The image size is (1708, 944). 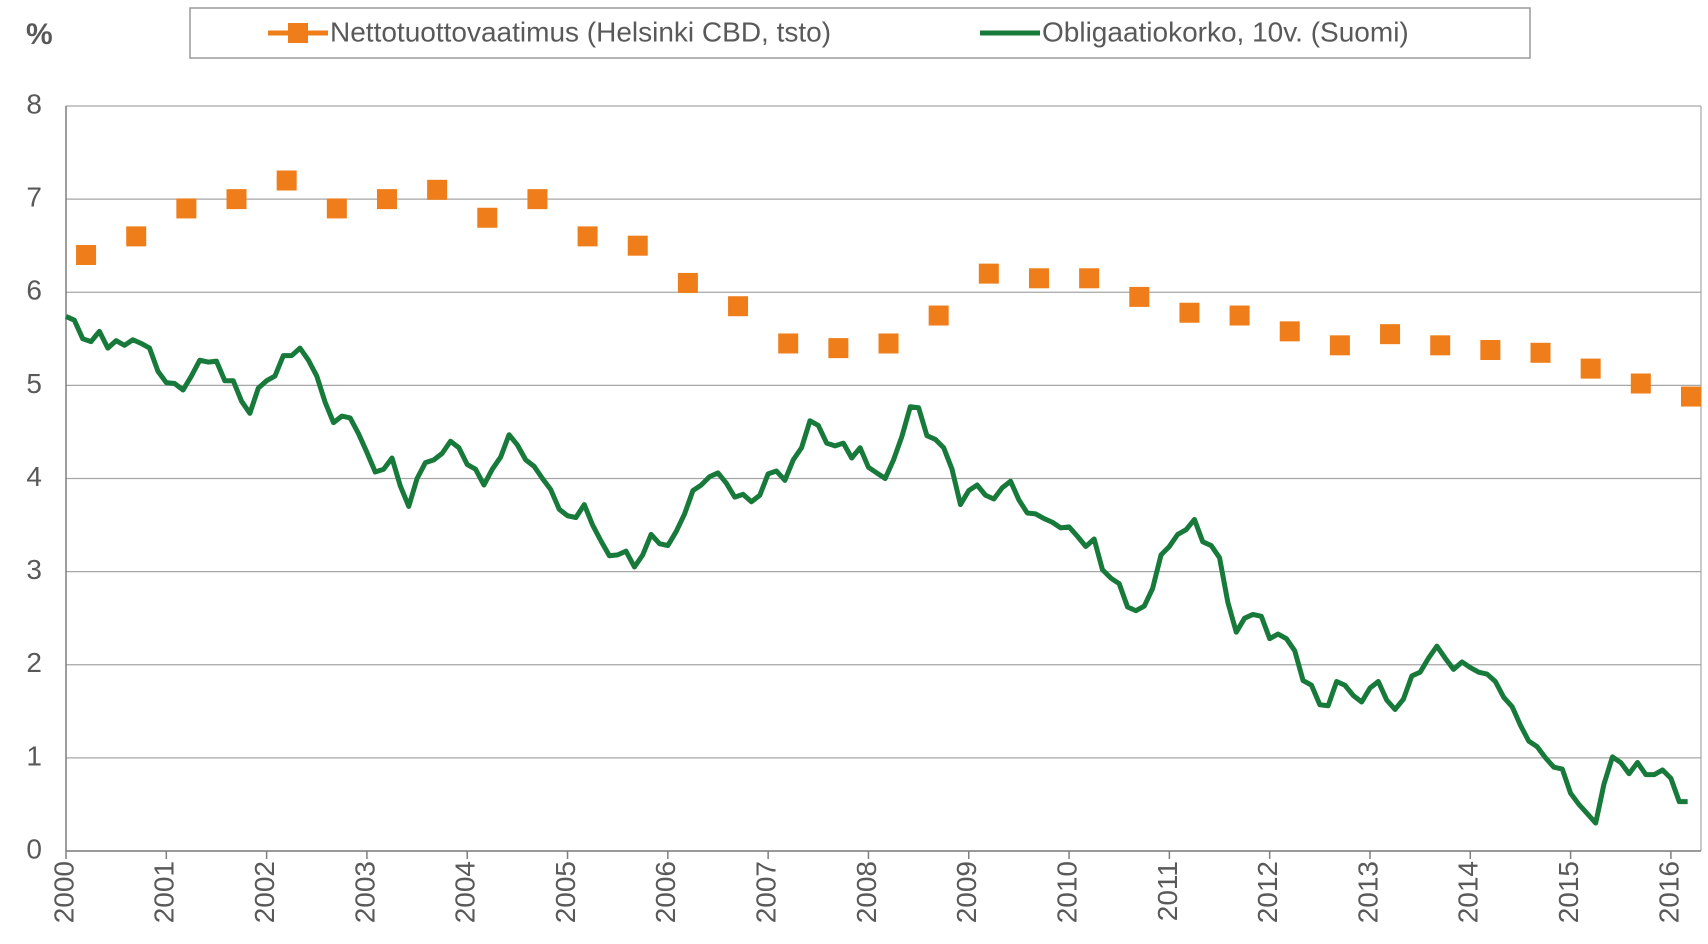 I want to click on x-tick-label: 2012, so click(x=1267, y=892).